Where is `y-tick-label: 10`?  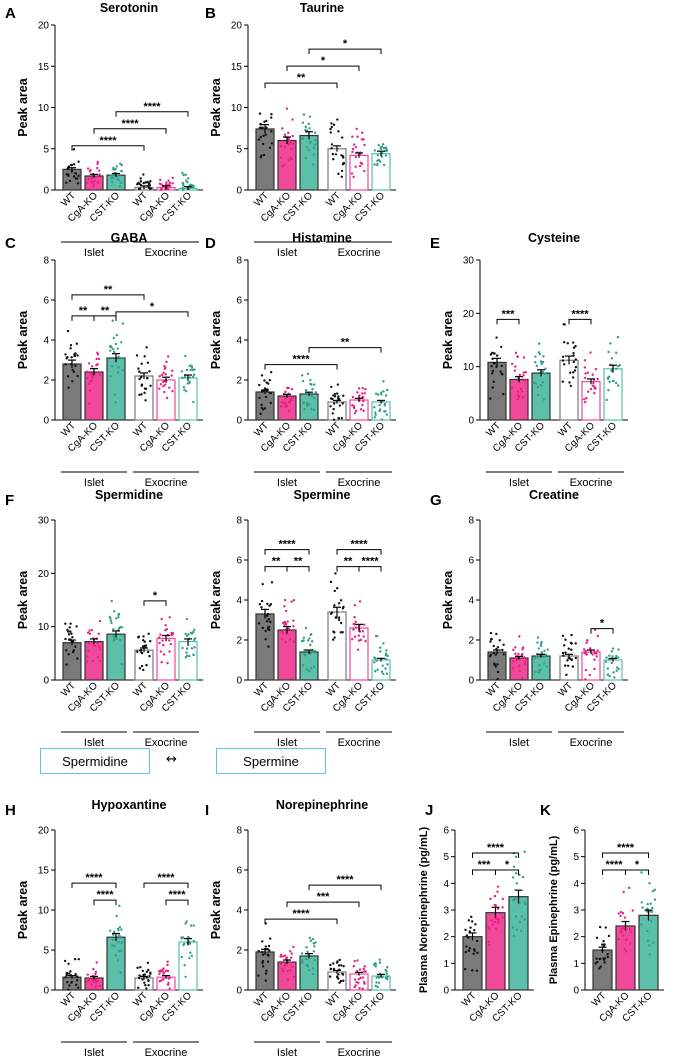 y-tick-label: 10 is located at coordinates (44, 627).